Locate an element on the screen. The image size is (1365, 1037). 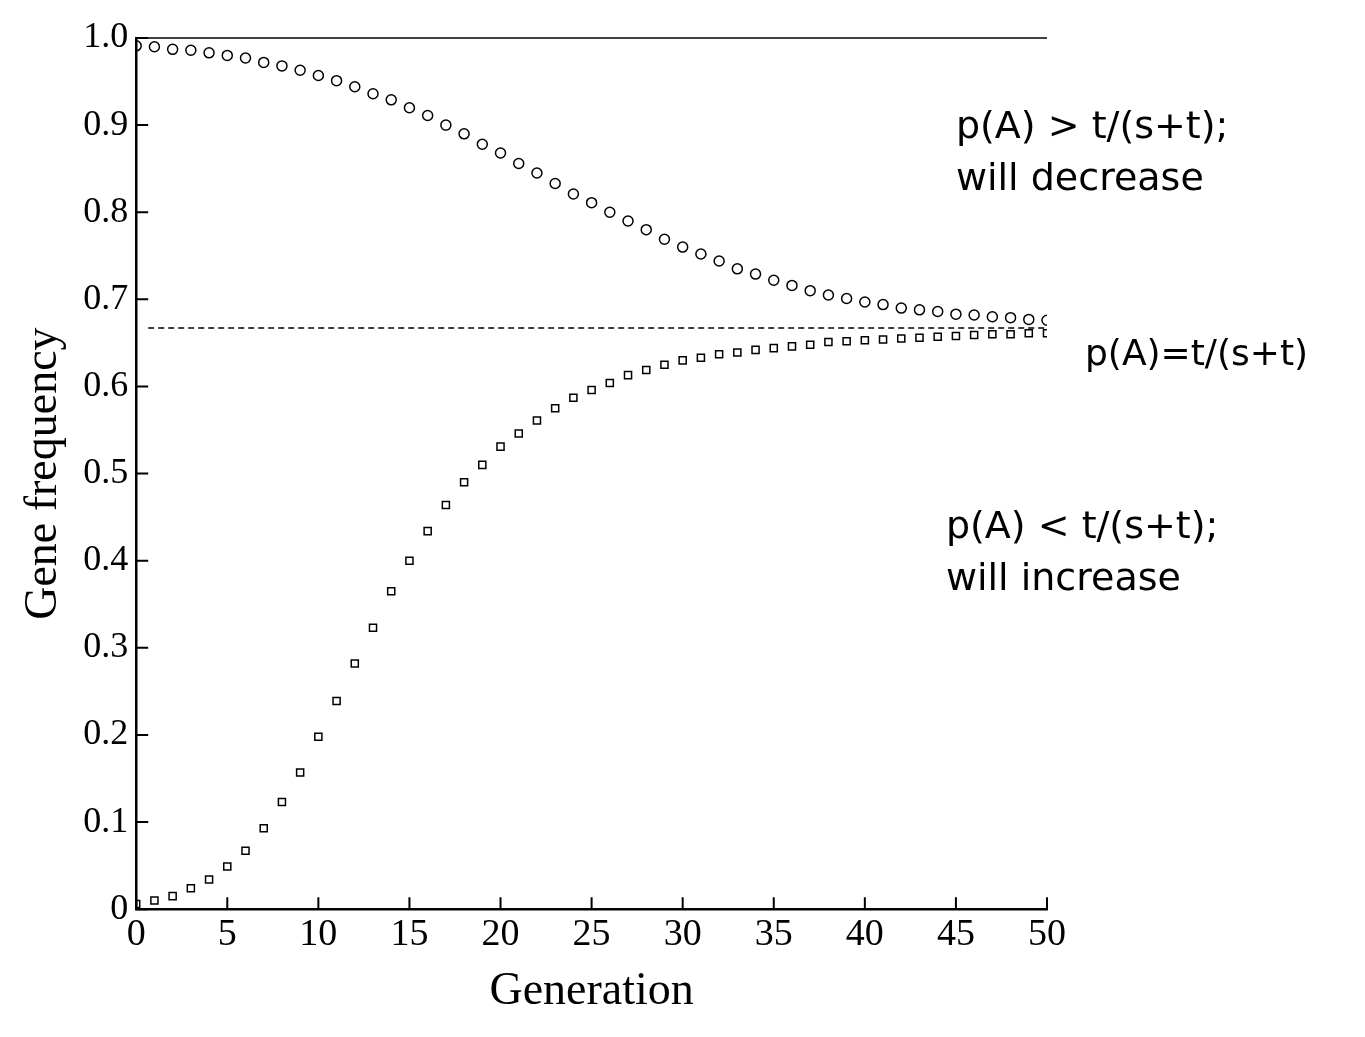
y-tick-label: 0.7 is located at coordinates (106, 296).